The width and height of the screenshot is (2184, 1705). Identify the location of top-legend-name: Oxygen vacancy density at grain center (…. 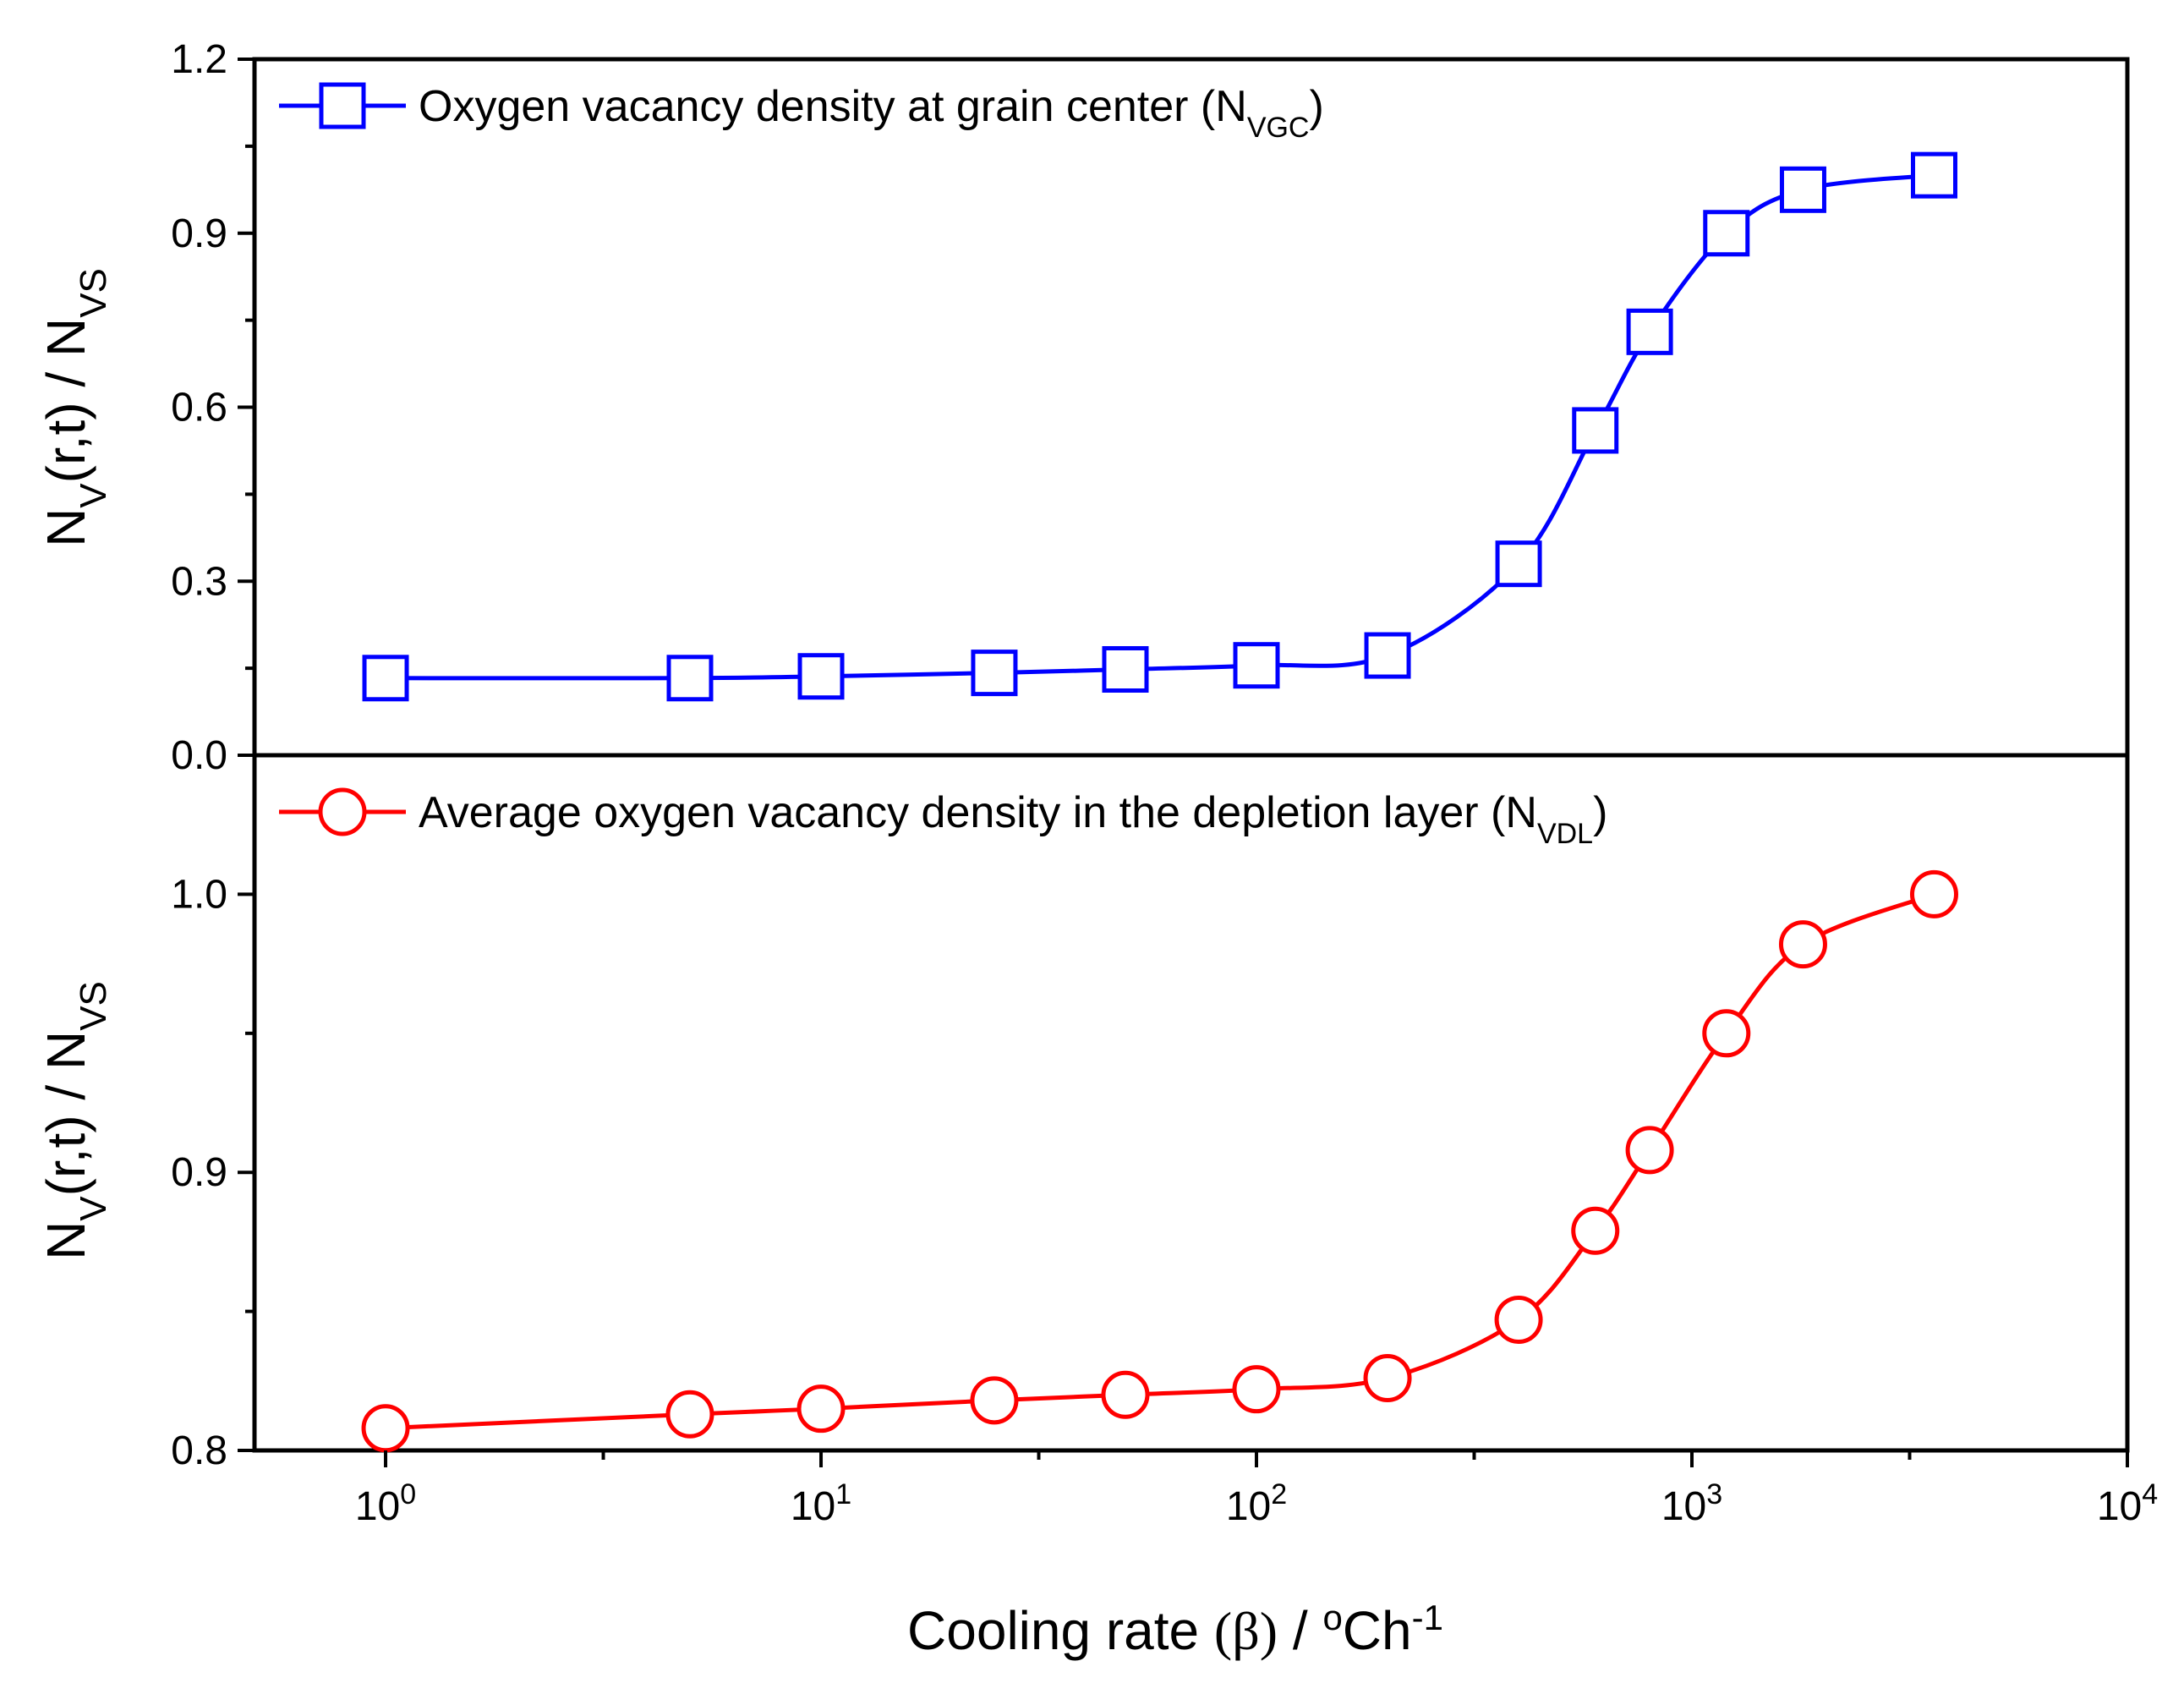
(833, 106).